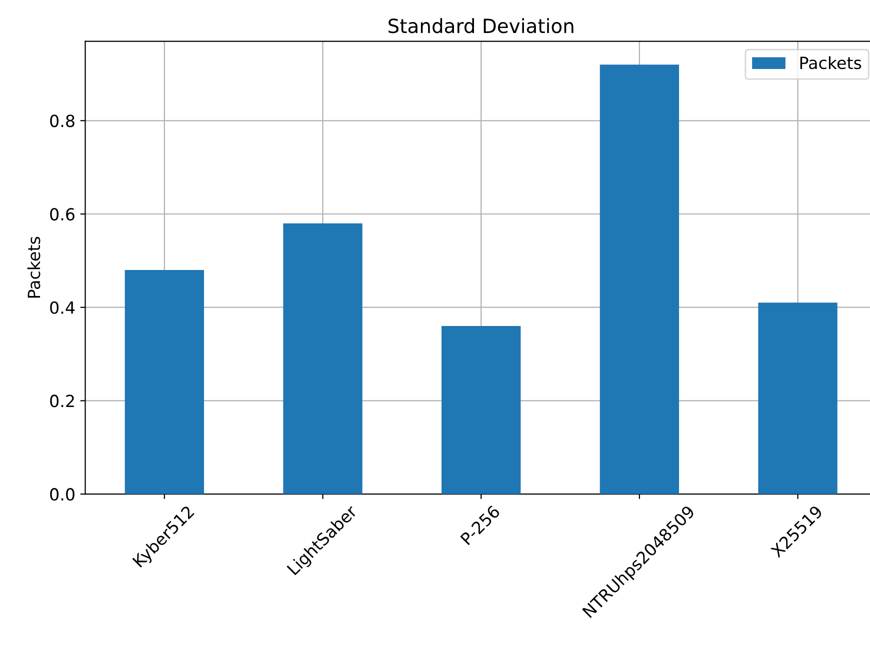 The height and width of the screenshot is (645, 870). Describe the element at coordinates (62, 494) in the screenshot. I see `y-tick-label: 0.0` at that location.